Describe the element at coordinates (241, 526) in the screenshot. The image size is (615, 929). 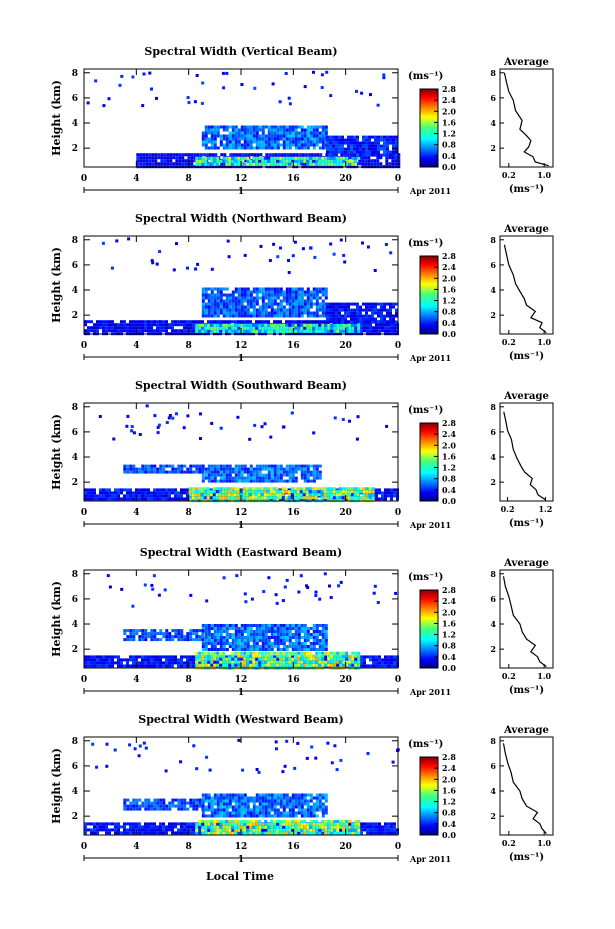
I see `day-label: 1` at that location.